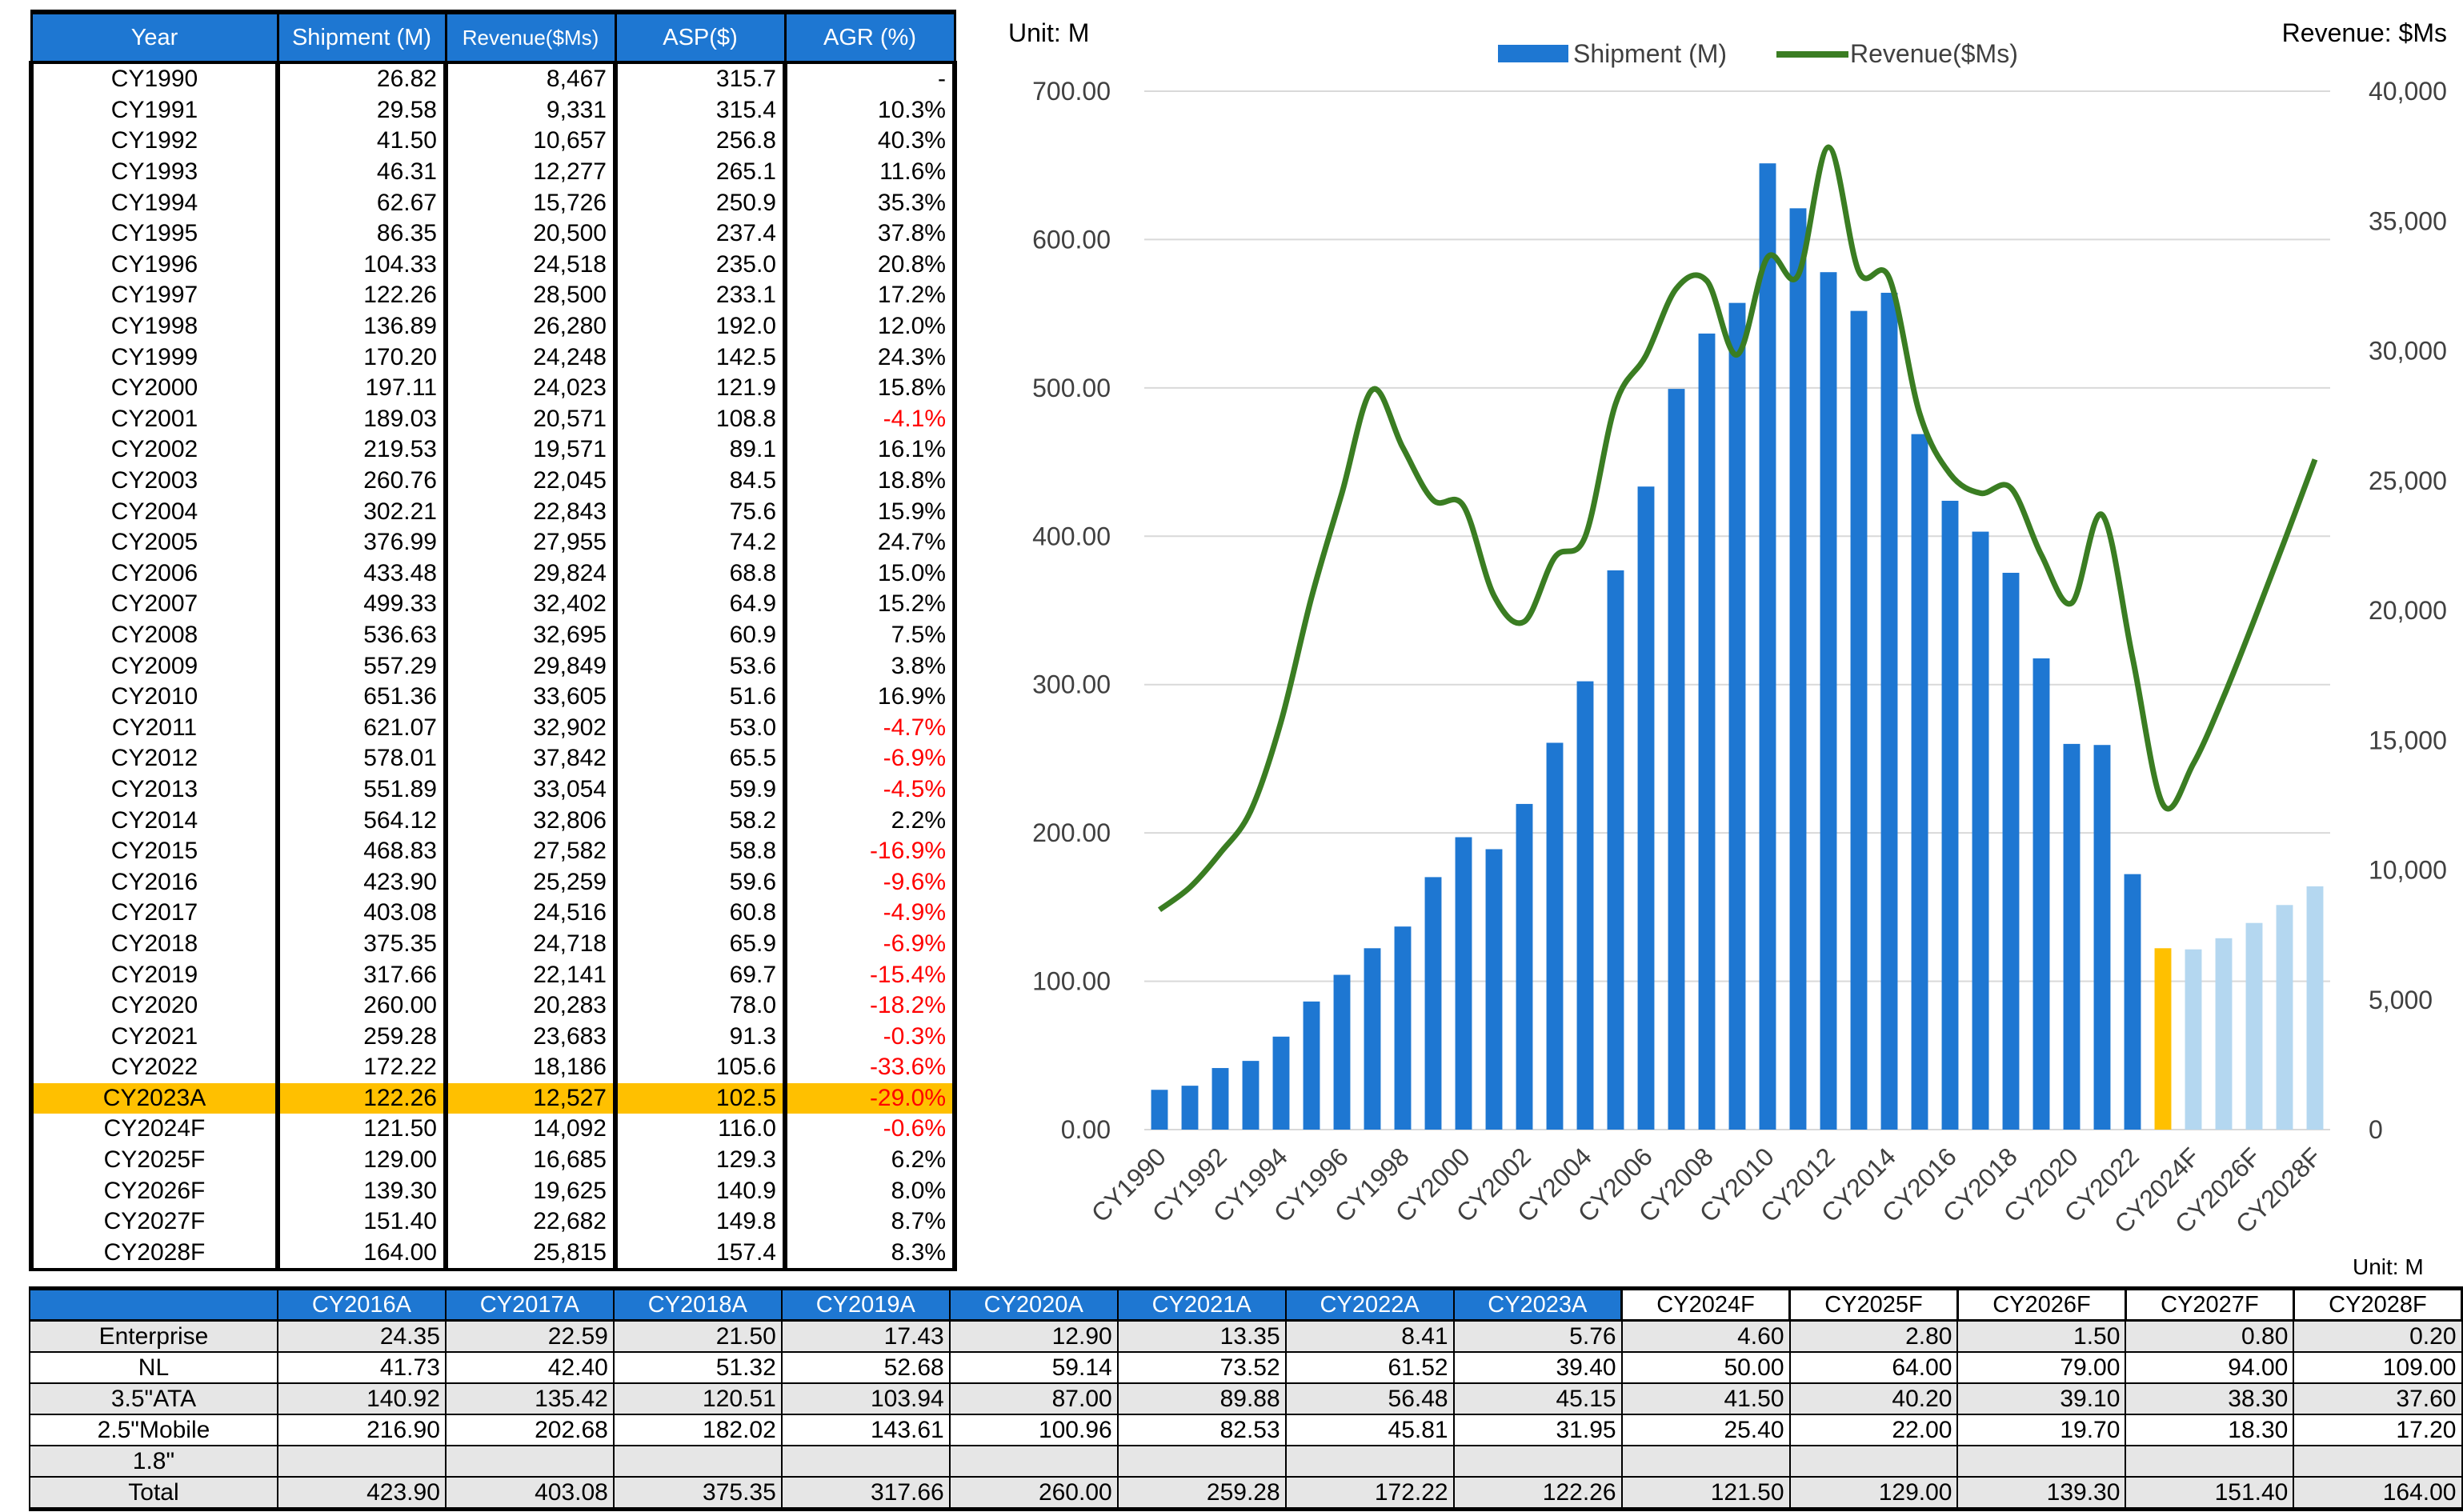 The height and width of the screenshot is (1512, 2463). Describe the element at coordinates (361, 758) in the screenshot. I see `shipment-cell: 578.01` at that location.